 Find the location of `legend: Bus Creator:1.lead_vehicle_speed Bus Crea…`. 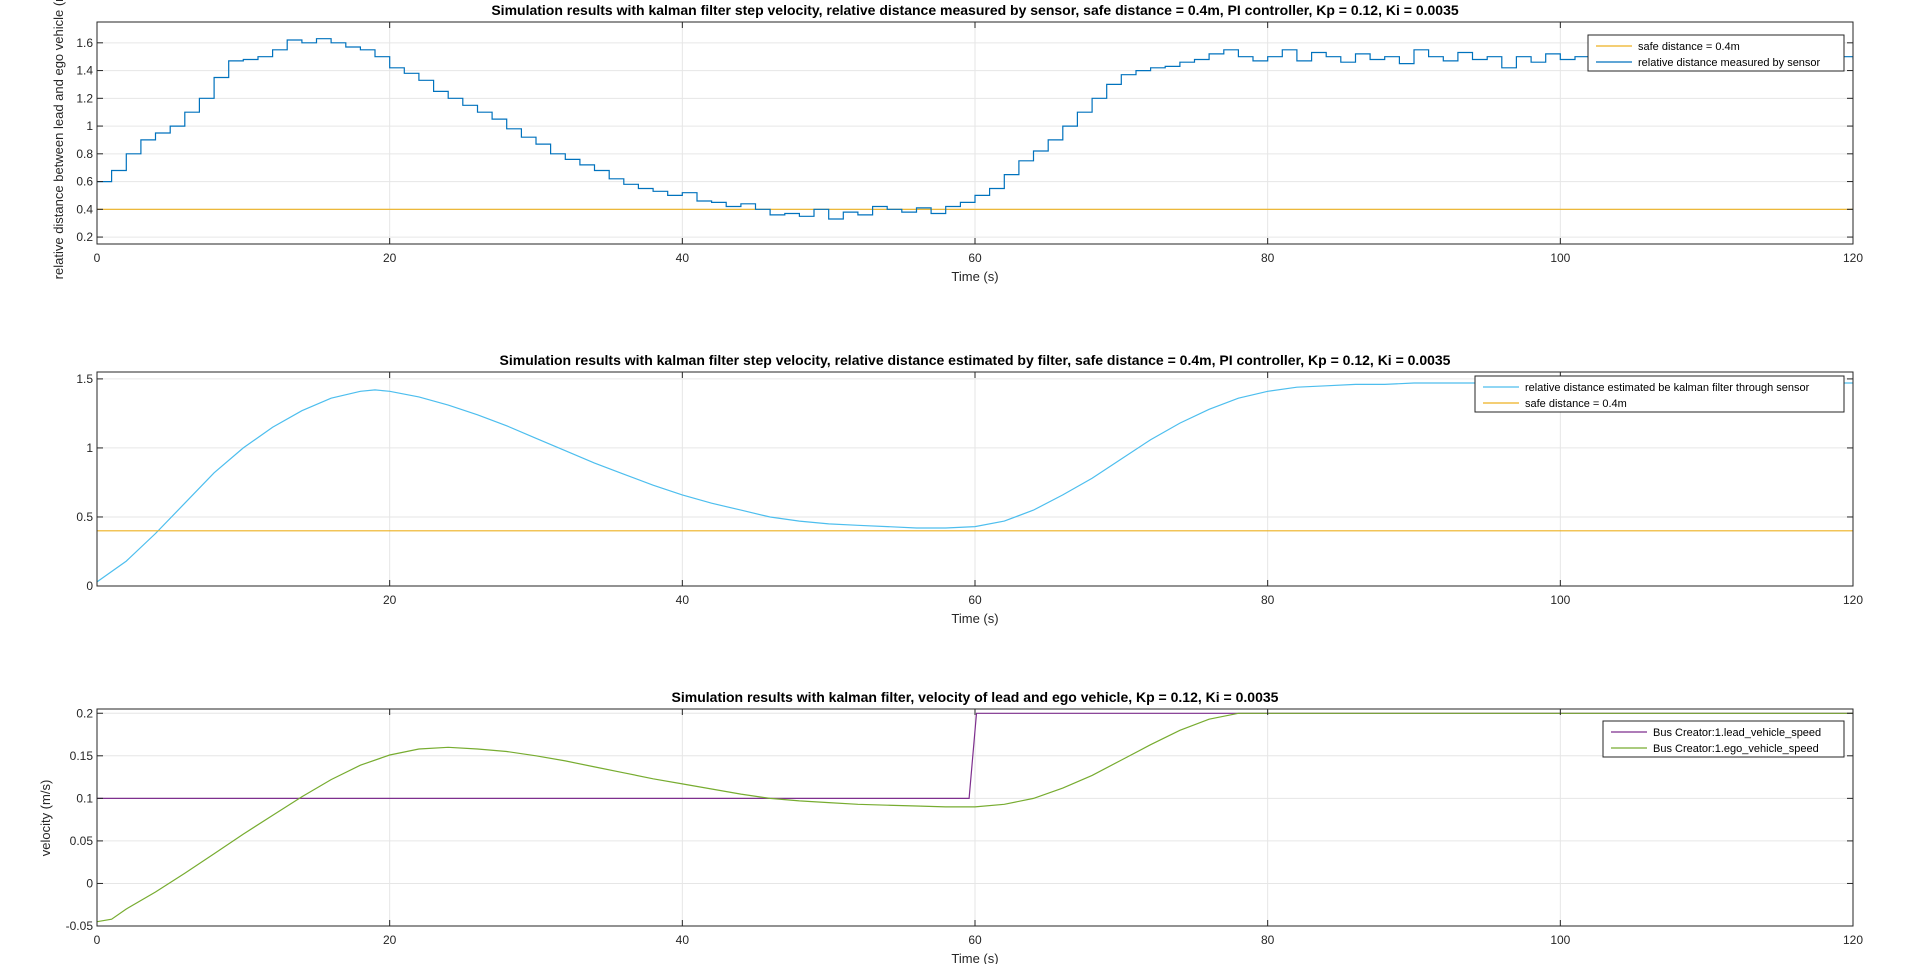

legend: Bus Creator:1.lead_vehicle_speed Bus Crea… is located at coordinates (1723, 739).